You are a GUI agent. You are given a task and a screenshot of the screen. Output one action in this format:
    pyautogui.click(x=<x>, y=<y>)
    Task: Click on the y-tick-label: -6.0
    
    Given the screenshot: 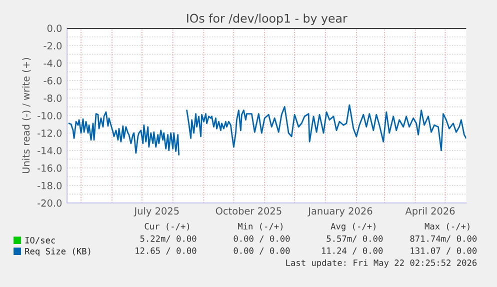 What is the action you would take?
    pyautogui.click(x=53, y=80)
    